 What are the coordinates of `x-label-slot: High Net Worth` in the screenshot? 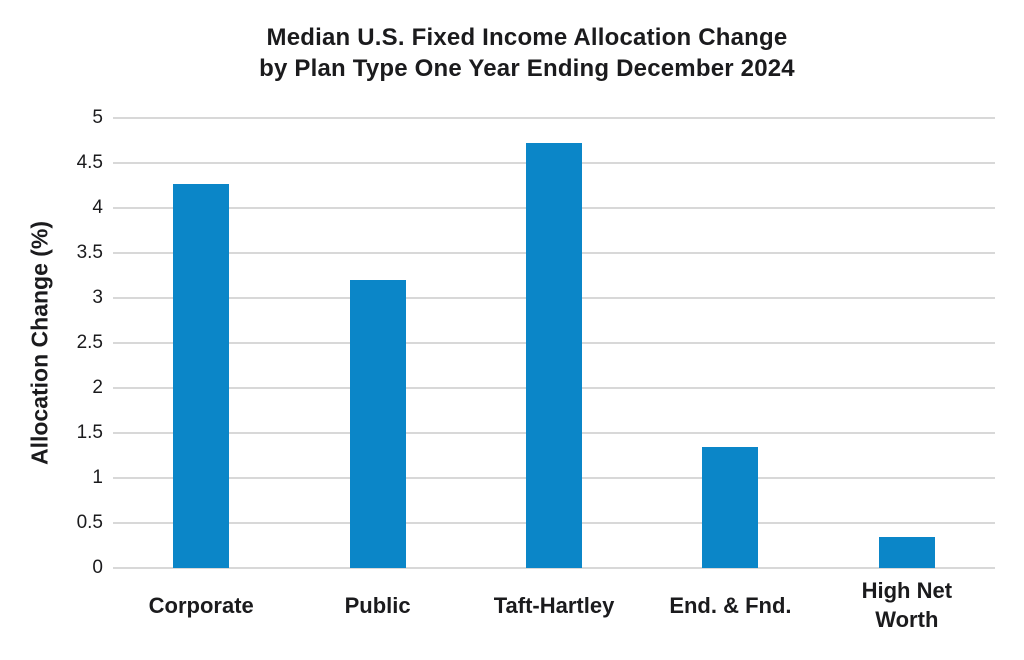 It's located at (907, 605).